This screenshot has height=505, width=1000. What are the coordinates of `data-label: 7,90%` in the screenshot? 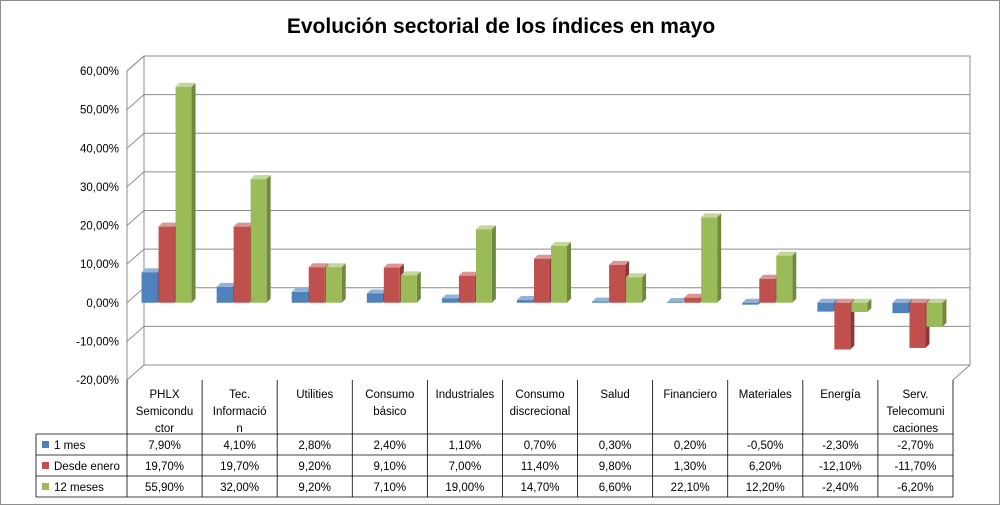 It's located at (164, 446).